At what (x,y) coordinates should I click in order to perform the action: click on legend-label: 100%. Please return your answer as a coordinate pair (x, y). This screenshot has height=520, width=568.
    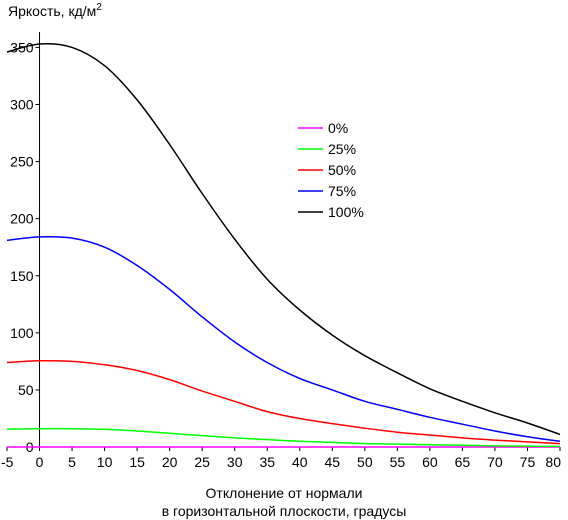
    Looking at the image, I should click on (346, 212).